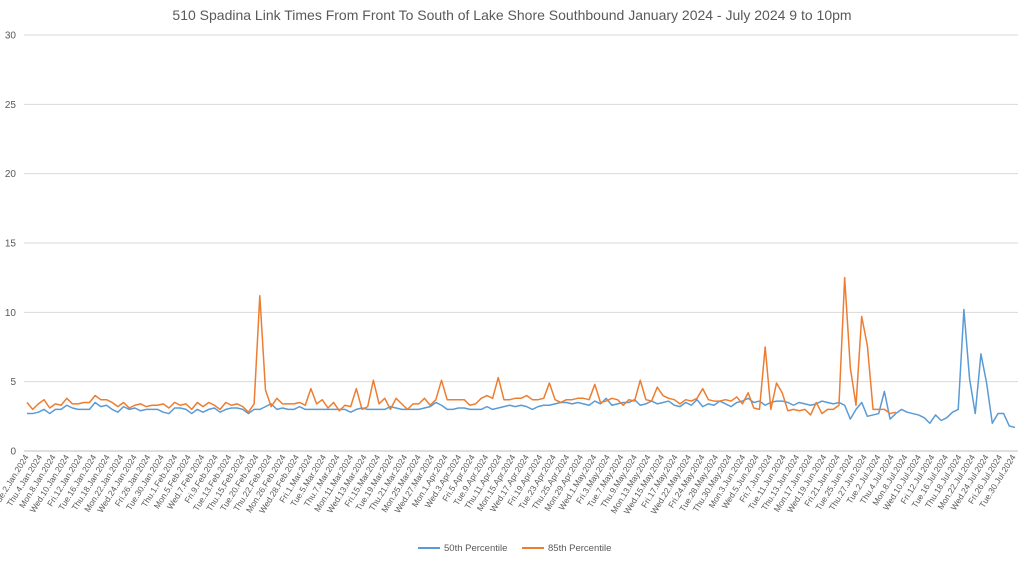 This screenshot has width=1024, height=567. Describe the element at coordinates (13, 382) in the screenshot. I see `y-tick-label: 5` at that location.